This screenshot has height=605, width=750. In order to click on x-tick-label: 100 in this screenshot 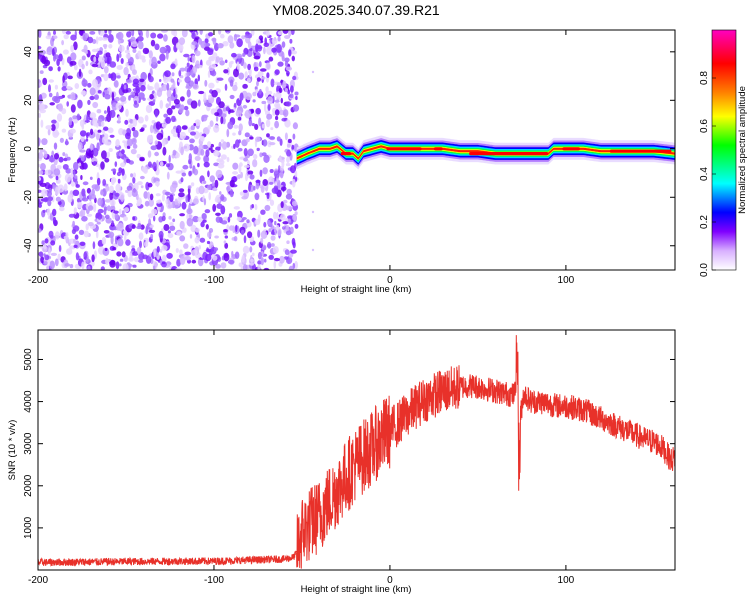, I will do `click(566, 580)`.